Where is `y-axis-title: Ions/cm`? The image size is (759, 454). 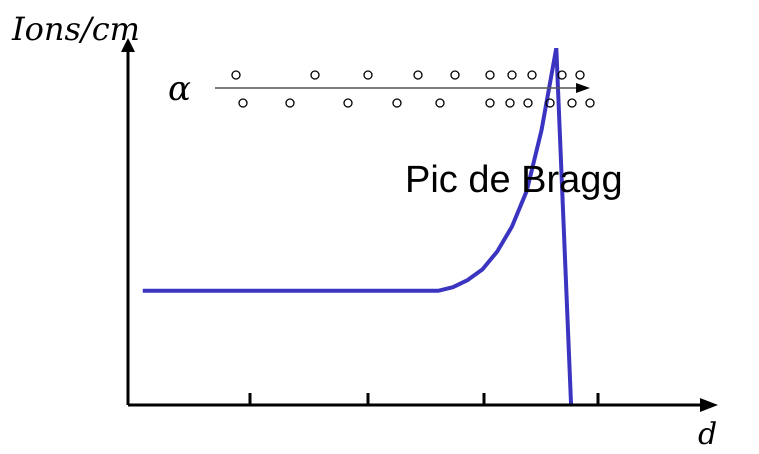 y-axis-title: Ions/cm is located at coordinates (75, 29).